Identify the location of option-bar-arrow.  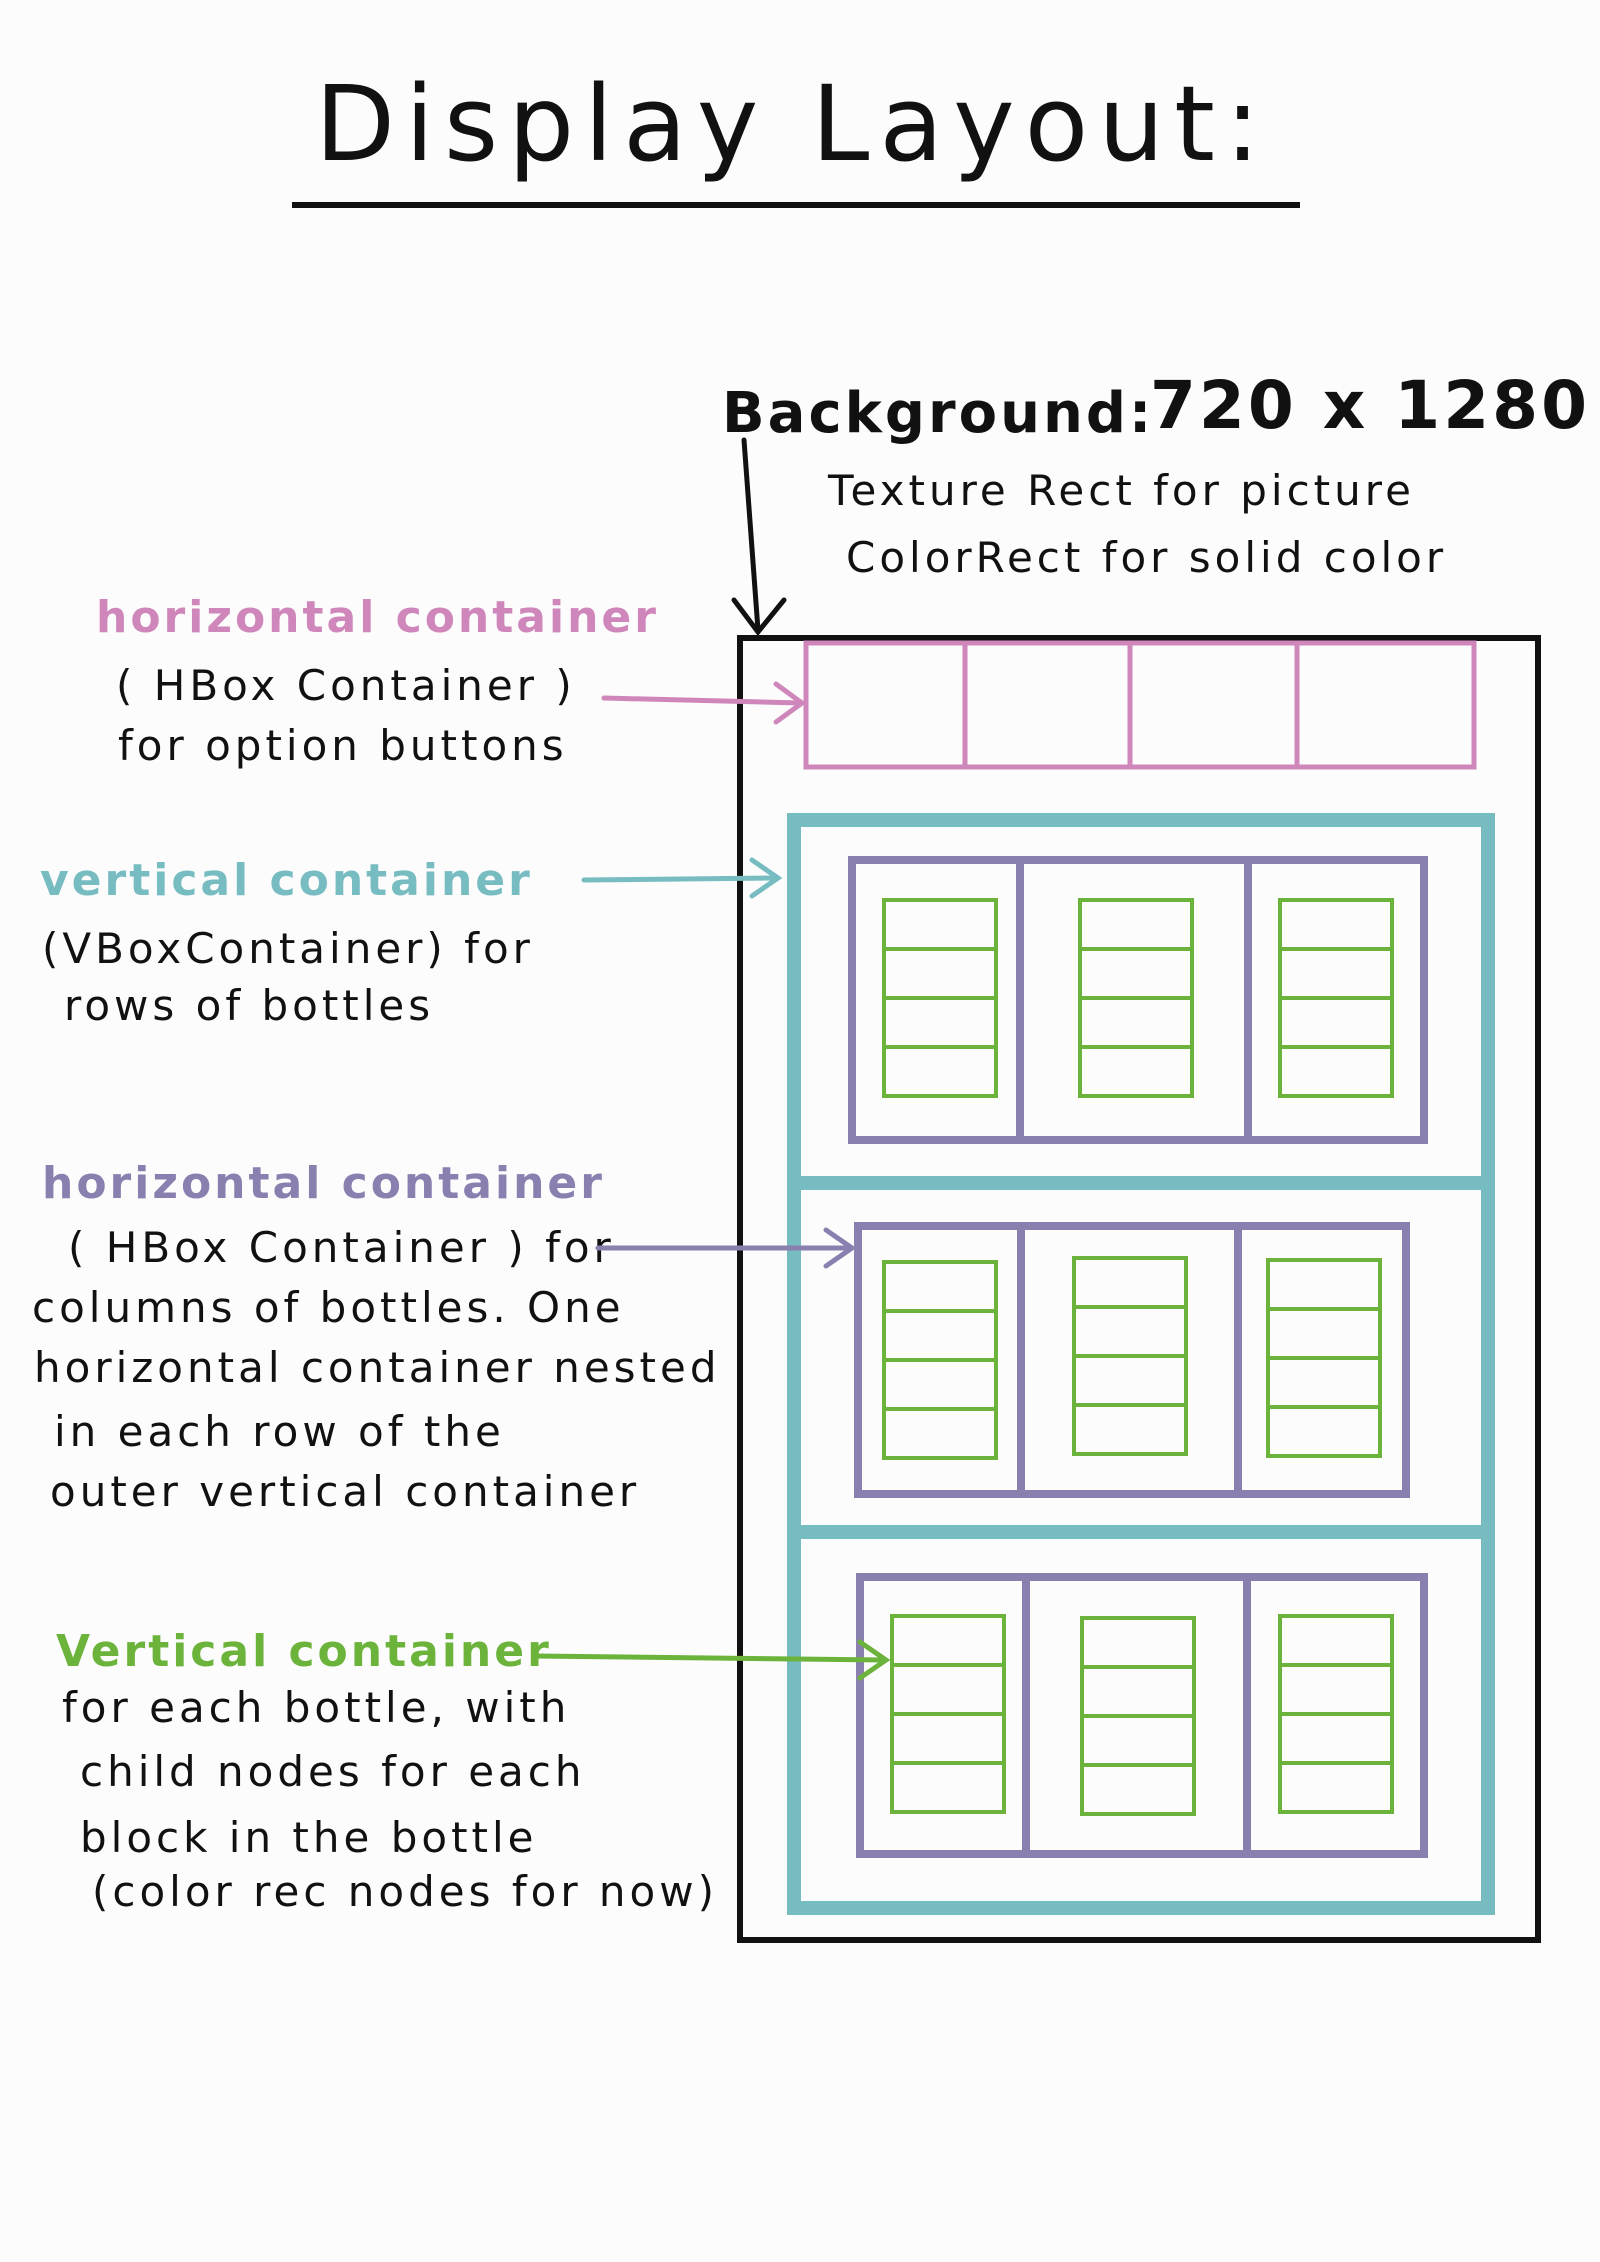
(704, 703).